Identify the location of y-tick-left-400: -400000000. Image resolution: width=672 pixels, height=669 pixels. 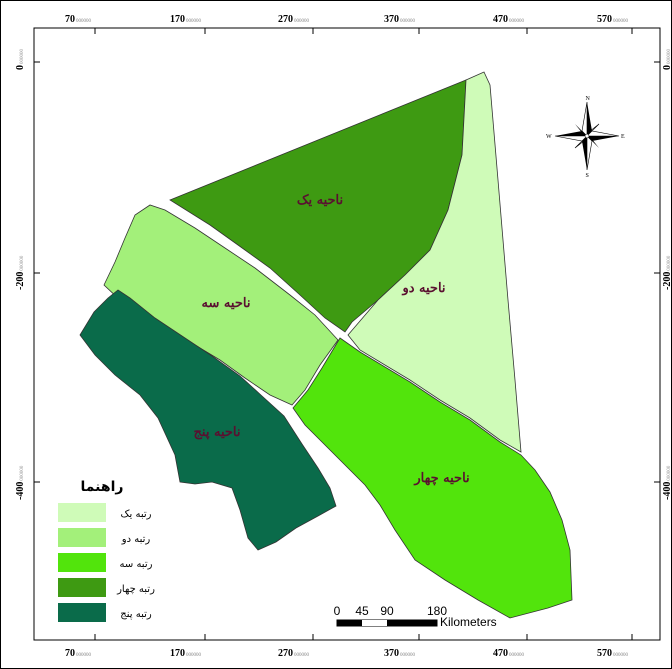
(20, 482).